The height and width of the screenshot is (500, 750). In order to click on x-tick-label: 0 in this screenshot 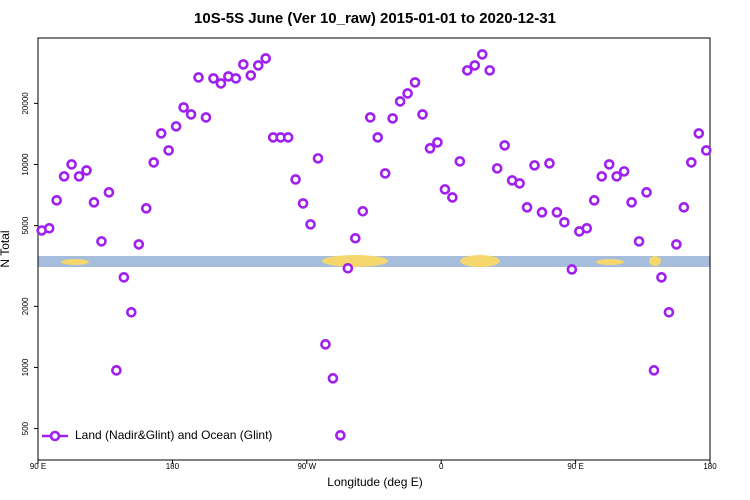, I will do `click(441, 466)`.